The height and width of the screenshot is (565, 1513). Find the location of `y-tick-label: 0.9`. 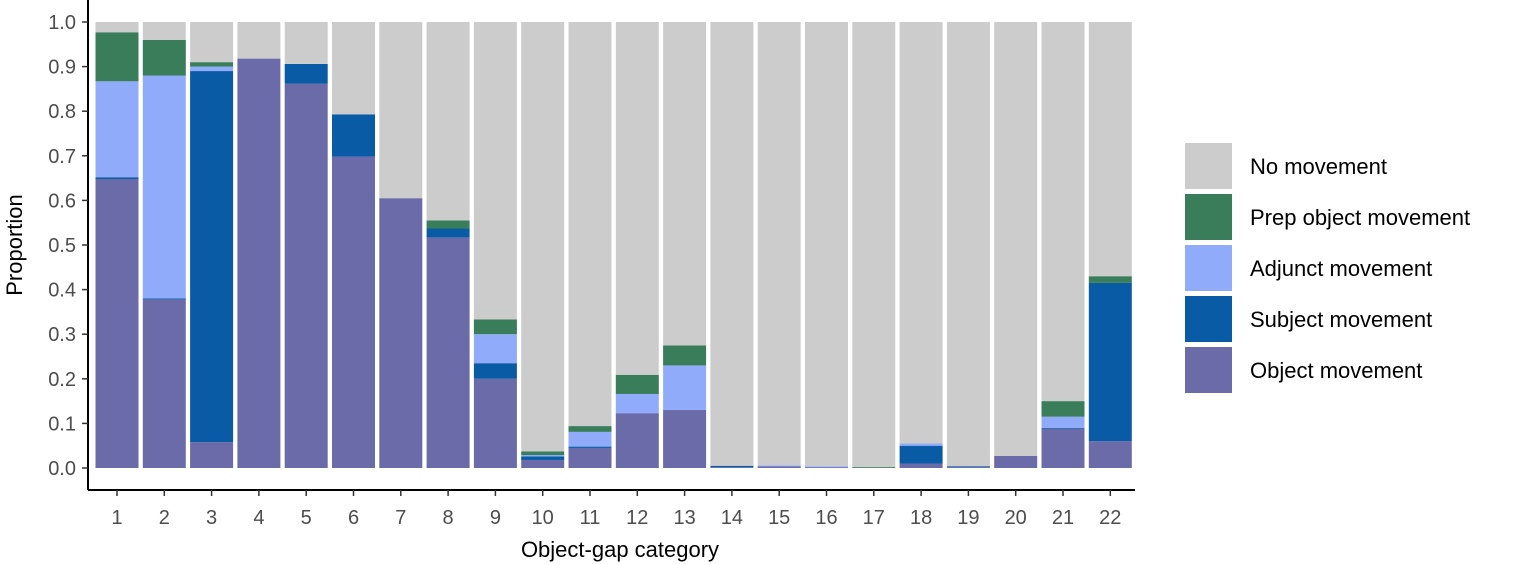

y-tick-label: 0.9 is located at coordinates (62, 68).